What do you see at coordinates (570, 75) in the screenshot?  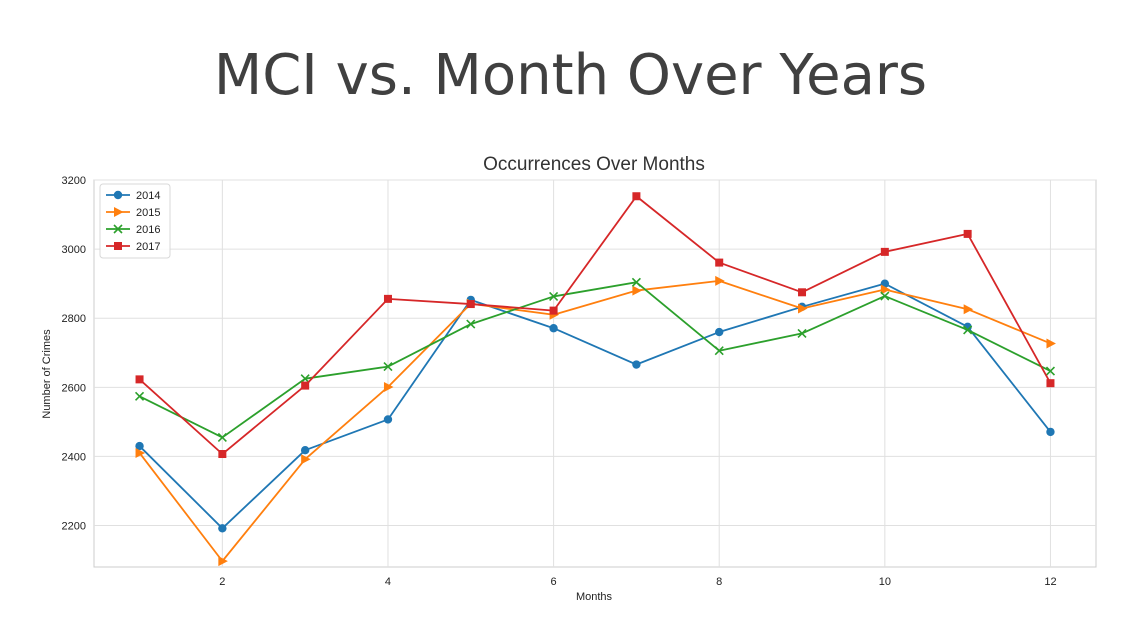 I see `slide-title: MCI vs. Month Over Years` at bounding box center [570, 75].